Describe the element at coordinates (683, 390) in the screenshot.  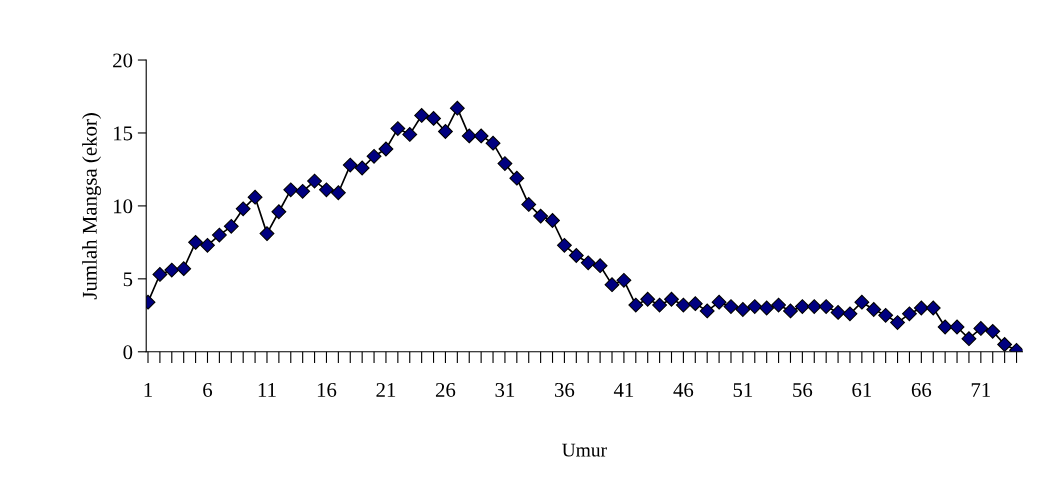
I see `x-tick-label: 46` at that location.